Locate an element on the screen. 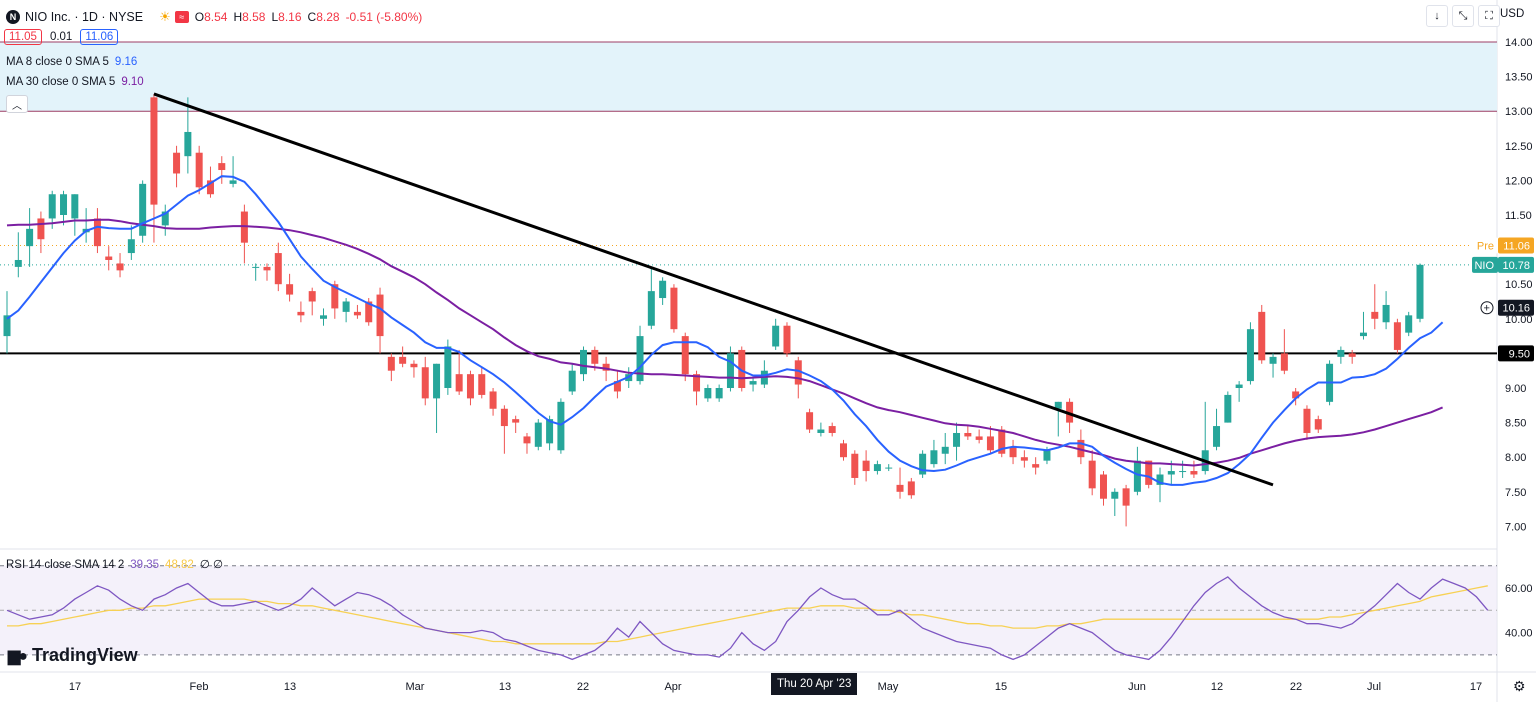 The height and width of the screenshot is (702, 1536). x-tick-label: 17 is located at coordinates (1476, 687).